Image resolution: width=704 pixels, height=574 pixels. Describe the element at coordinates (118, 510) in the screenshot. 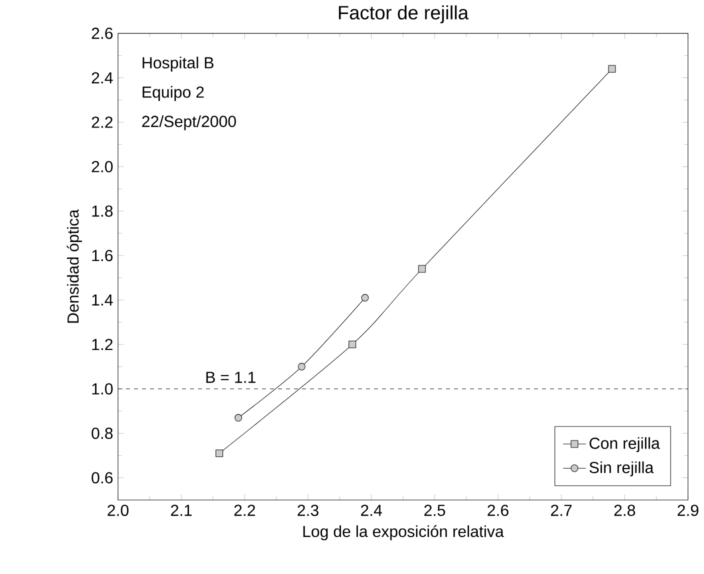

I see `x-tick-label: 2.0` at that location.